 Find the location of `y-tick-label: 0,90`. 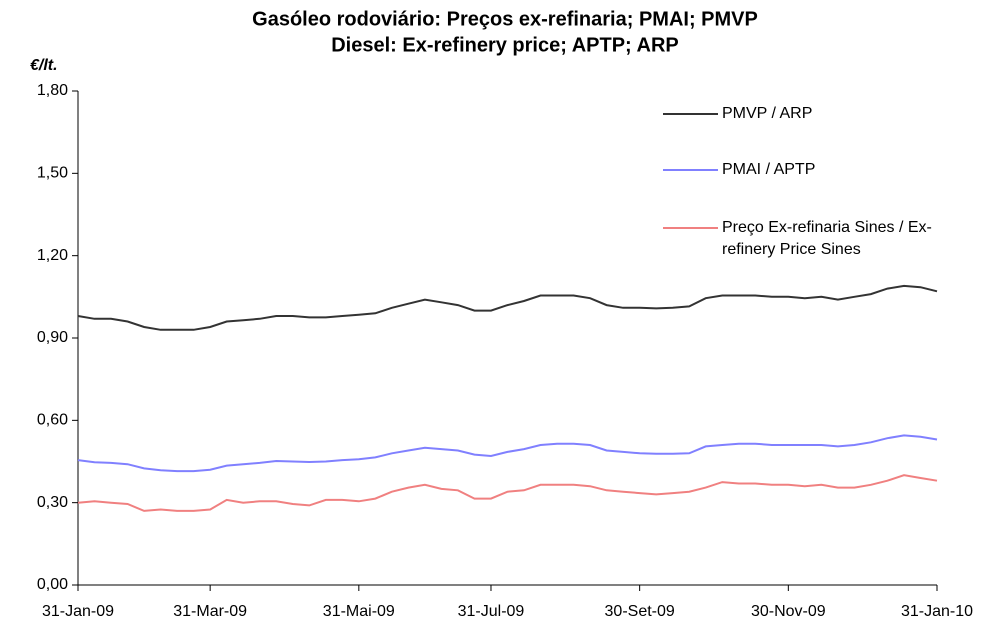

y-tick-label: 0,90 is located at coordinates (52, 337).